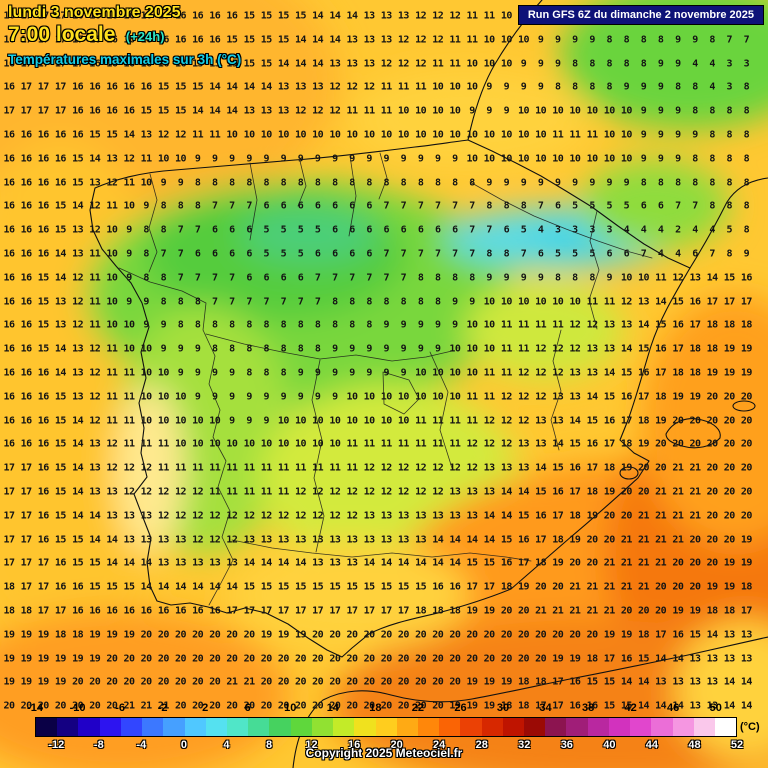  What do you see at coordinates (98, 745) in the screenshot?
I see `scale-tick-label: -8` at bounding box center [98, 745].